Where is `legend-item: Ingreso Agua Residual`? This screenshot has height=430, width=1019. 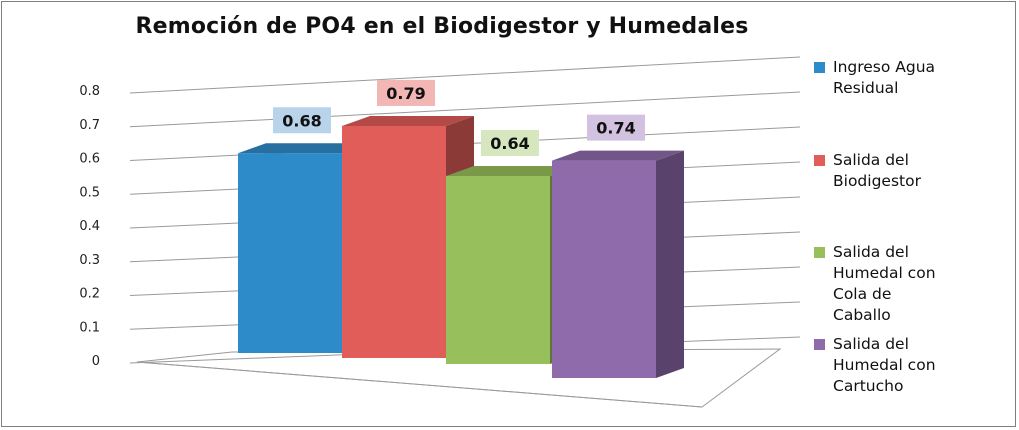 legend-item: Ingreso Agua Residual is located at coordinates (908, 78).